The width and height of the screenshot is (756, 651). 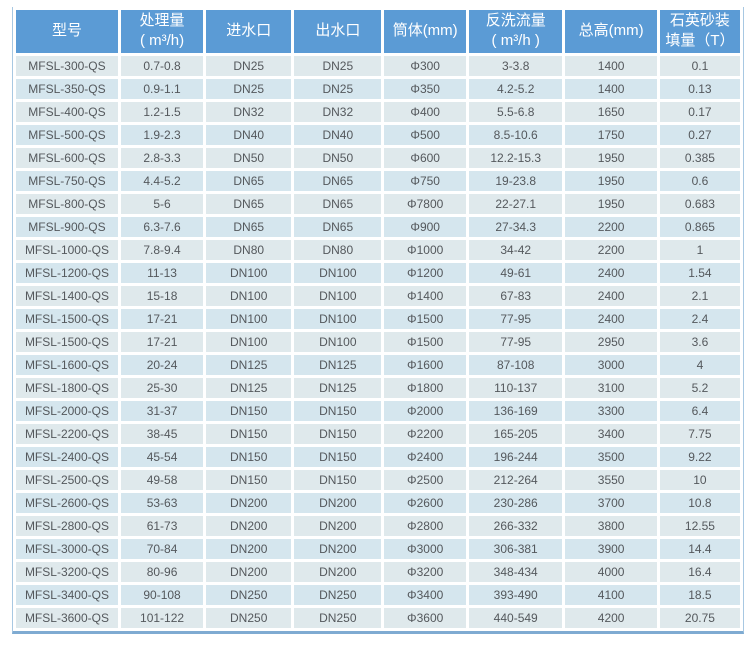 I want to click on table-cell: 110-137, so click(x=515, y=387).